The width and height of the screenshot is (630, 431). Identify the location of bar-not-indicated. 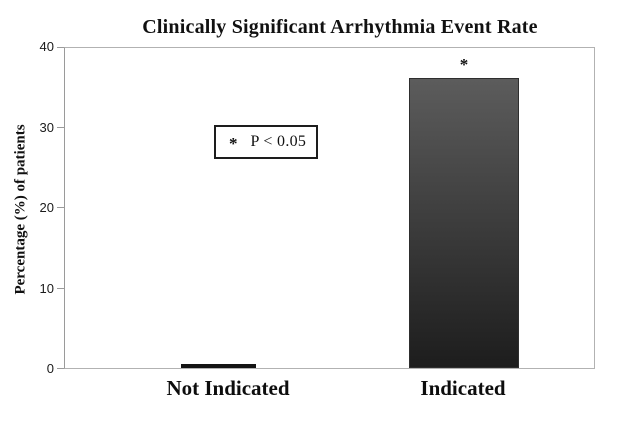
(218, 366).